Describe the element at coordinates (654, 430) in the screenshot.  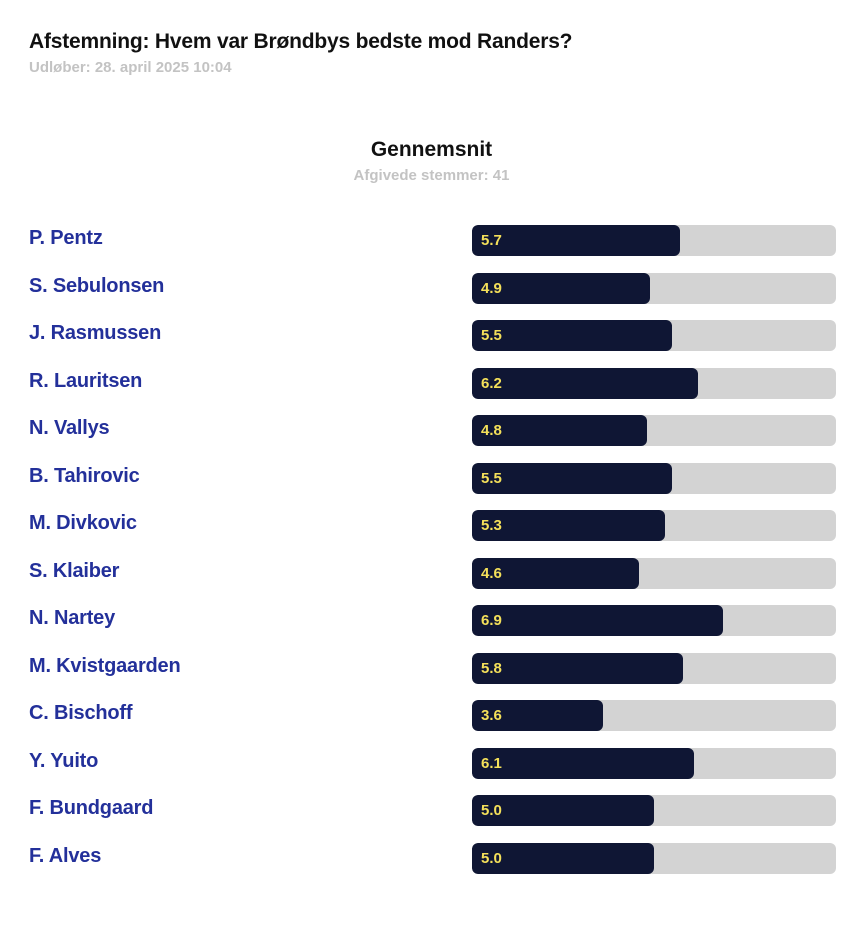
I see `rating-bar-track: 4.8` at that location.